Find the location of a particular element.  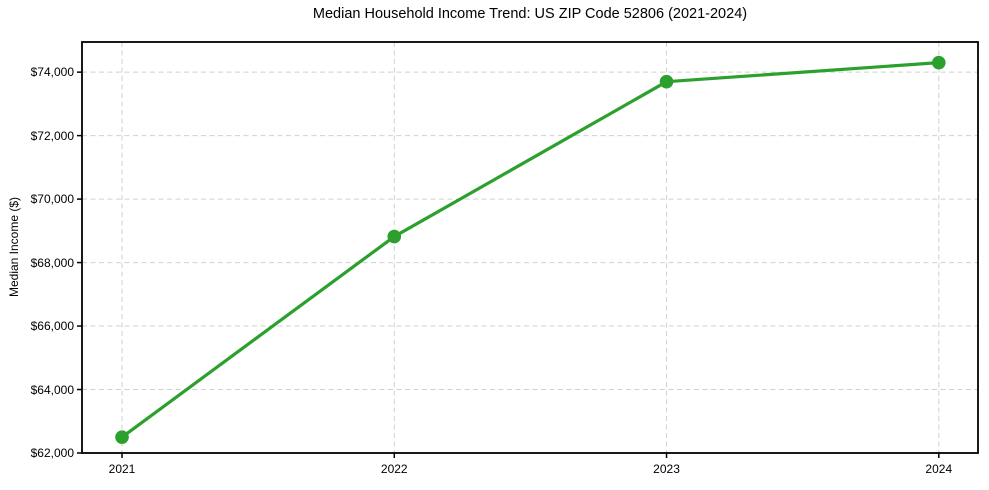

y-tick-label: $62,000 is located at coordinates (52, 453).